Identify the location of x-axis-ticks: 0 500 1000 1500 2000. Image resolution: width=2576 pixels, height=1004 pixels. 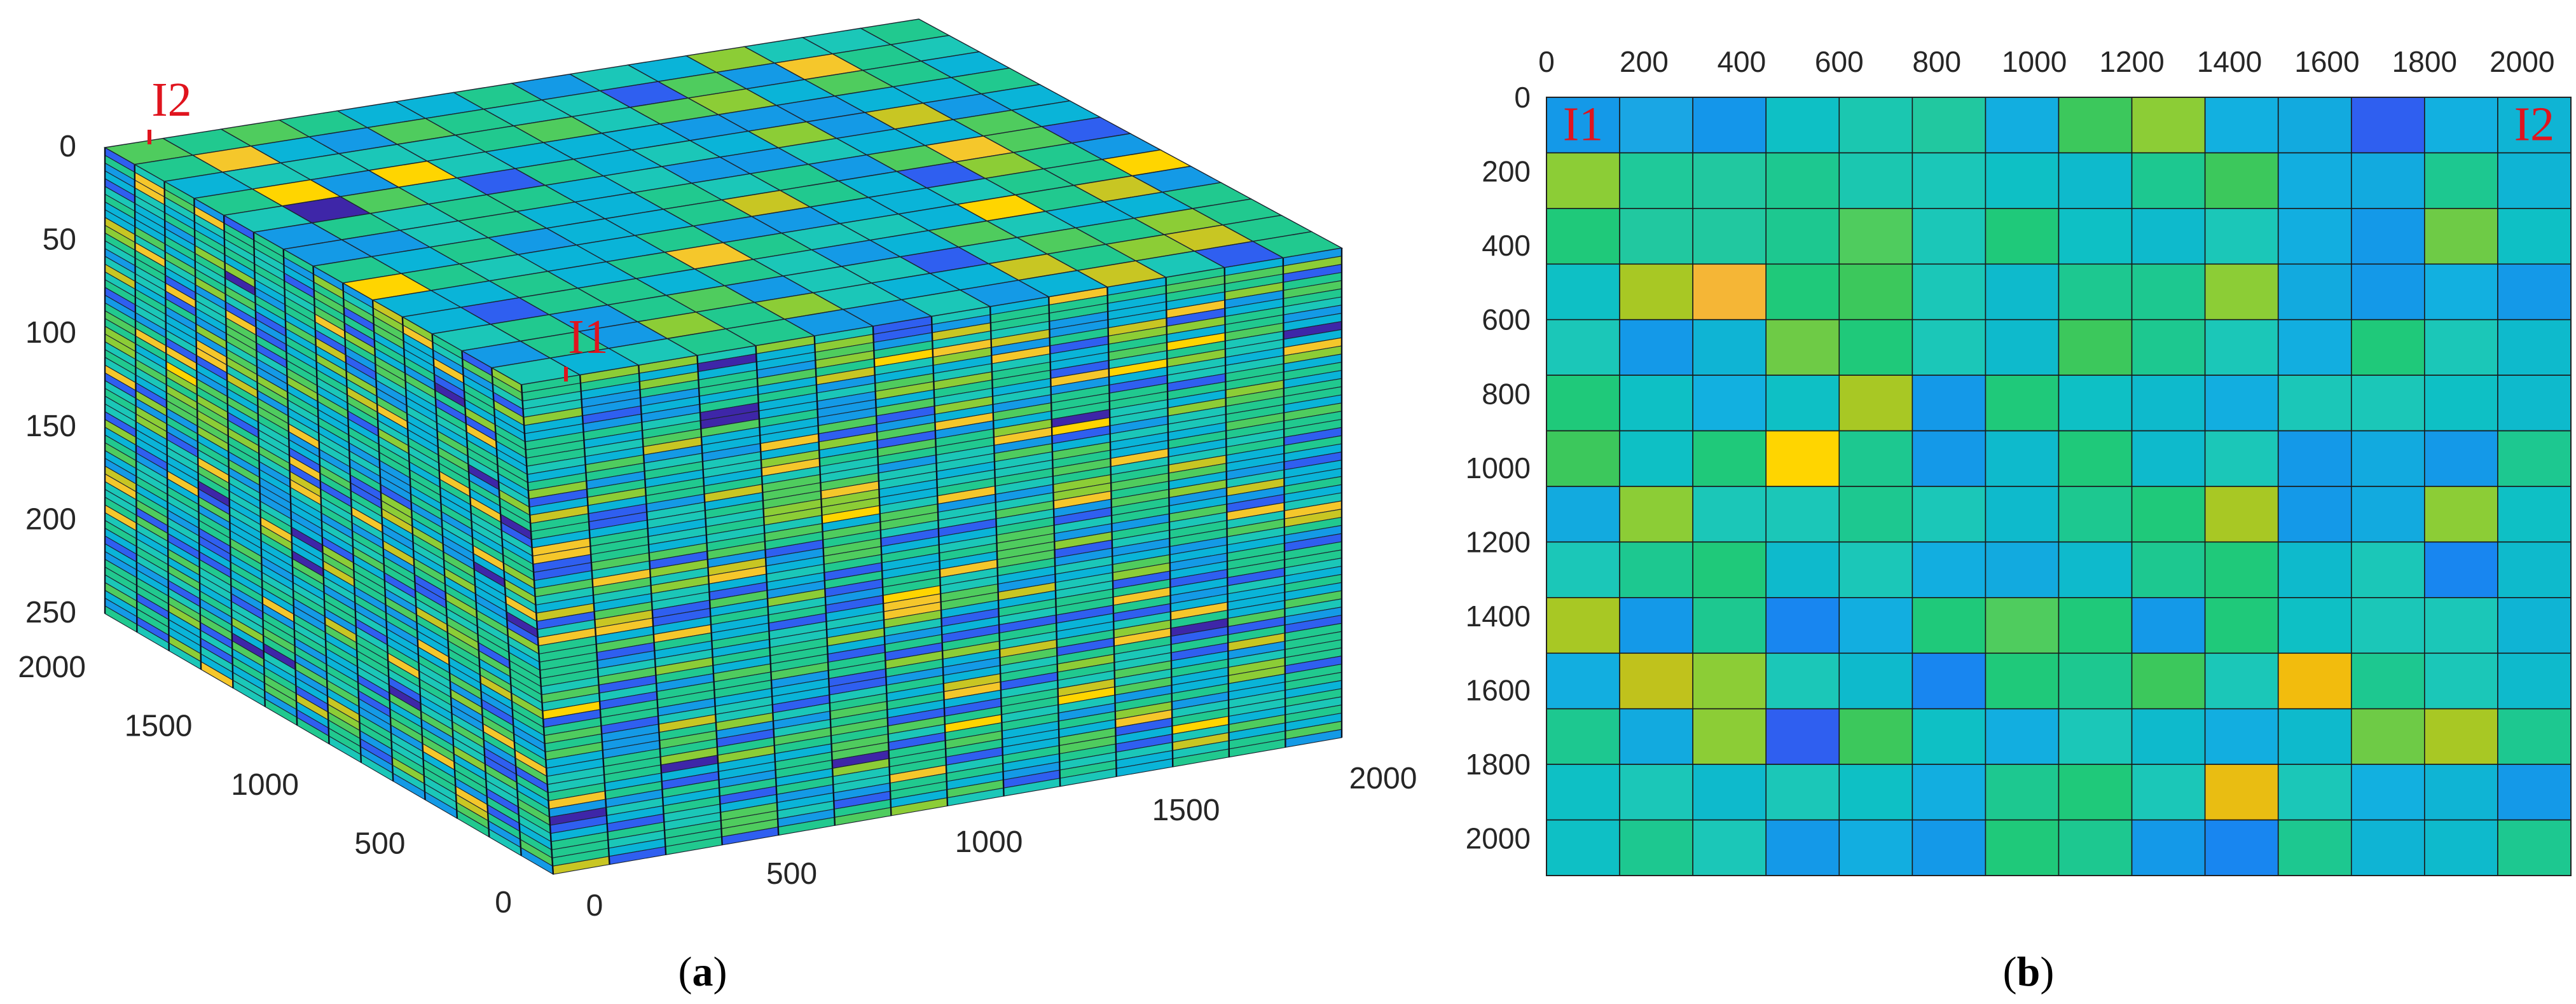
(1002, 842).